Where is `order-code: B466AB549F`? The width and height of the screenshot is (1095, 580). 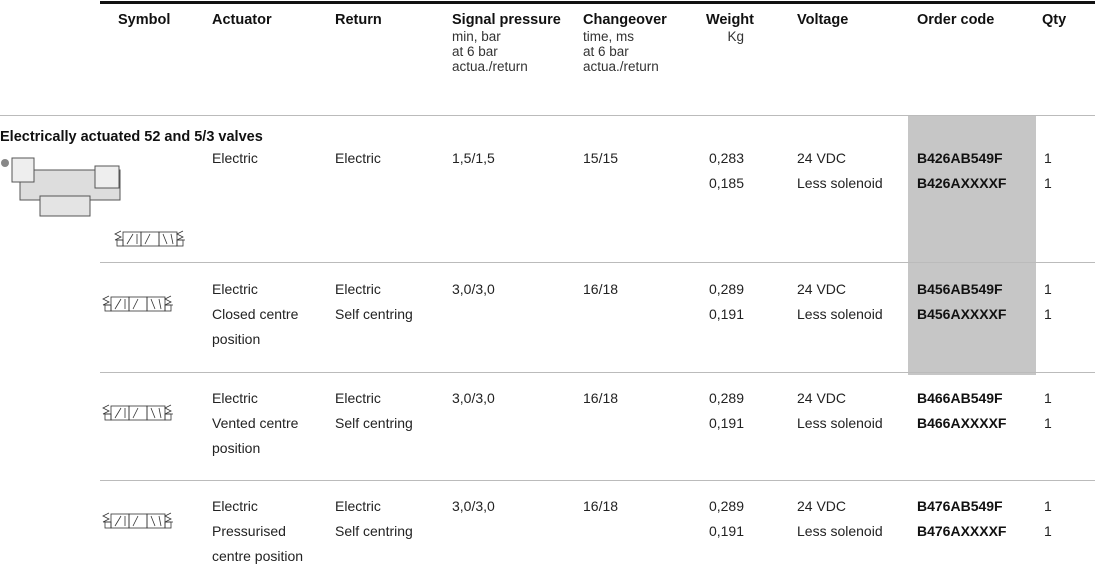
order-code: B466AB549F is located at coordinates (960, 398).